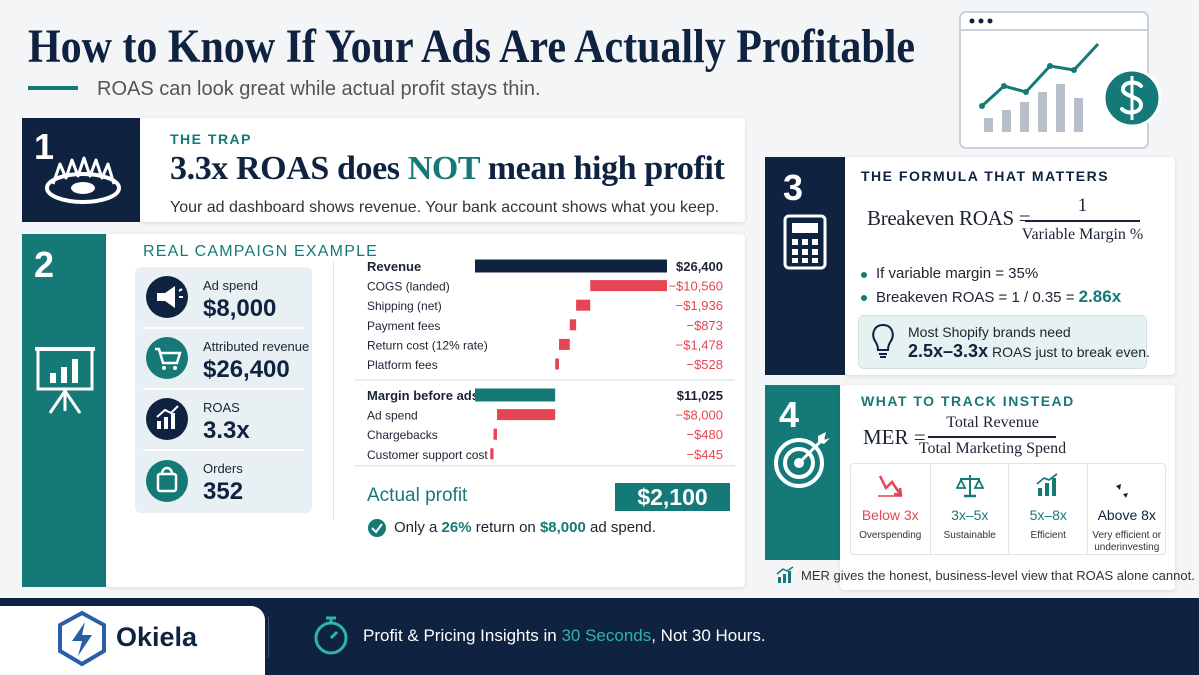 The width and height of the screenshot is (1199, 675). What do you see at coordinates (44, 264) in the screenshot?
I see `section-number: 2` at bounding box center [44, 264].